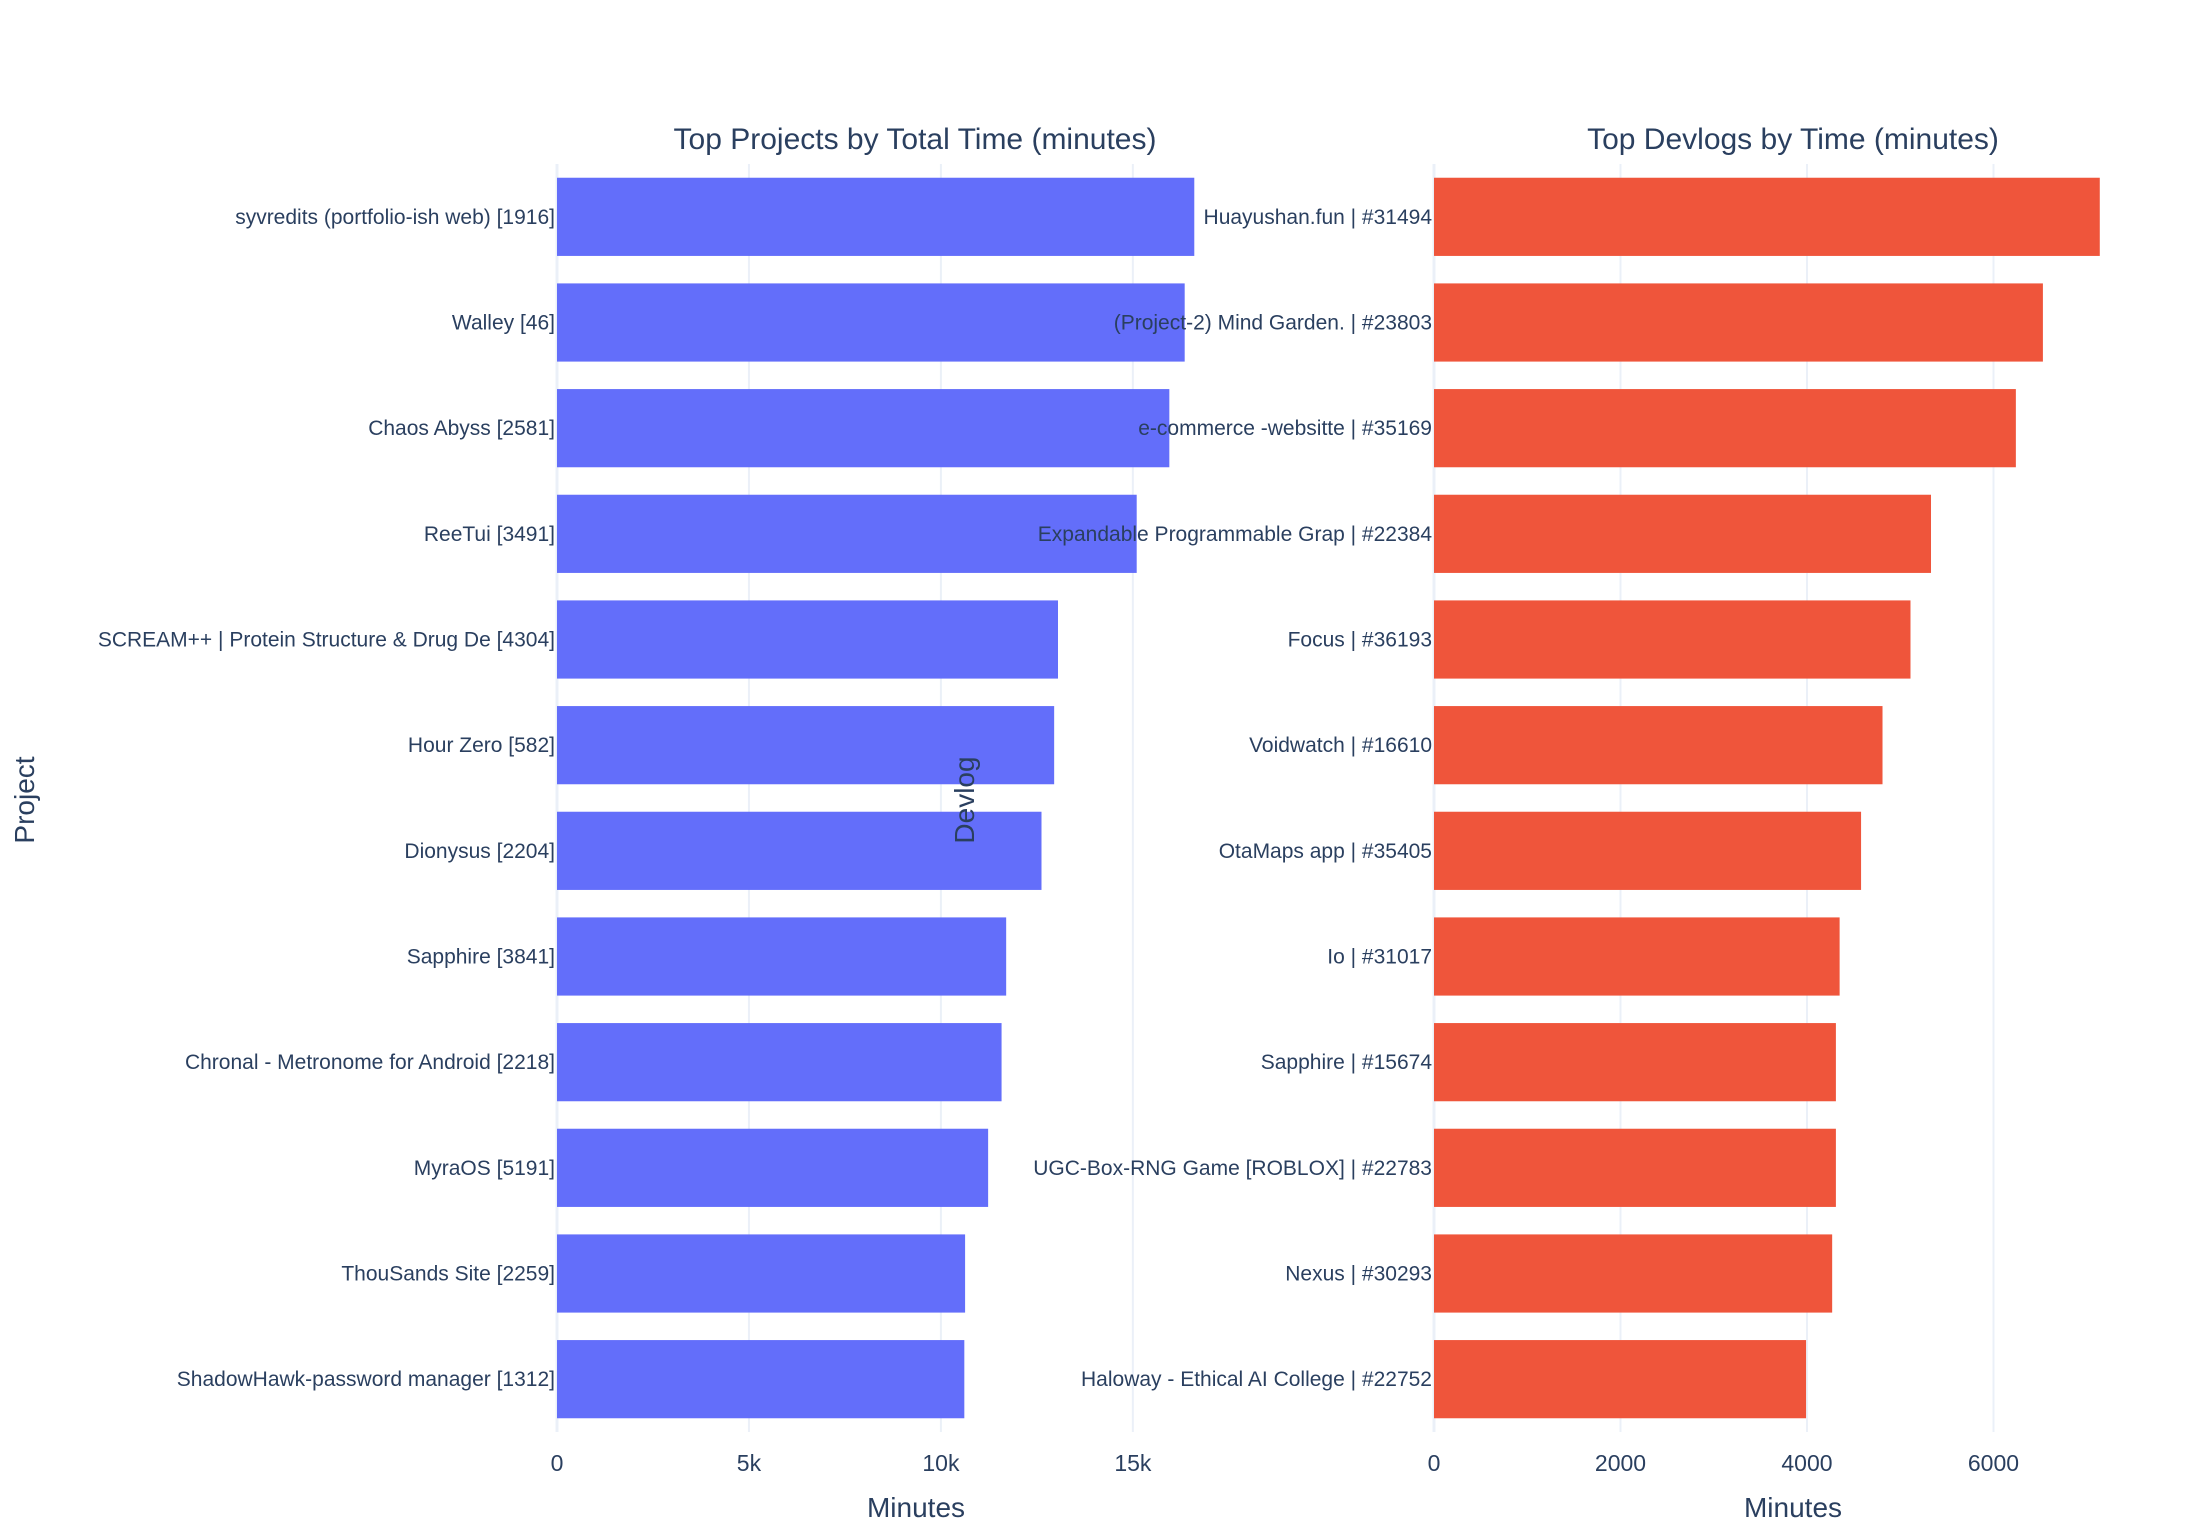 This screenshot has width=2200, height=1536. What do you see at coordinates (448, 1274) in the screenshot?
I see `left-category-label: ThouSands Site [2259]` at bounding box center [448, 1274].